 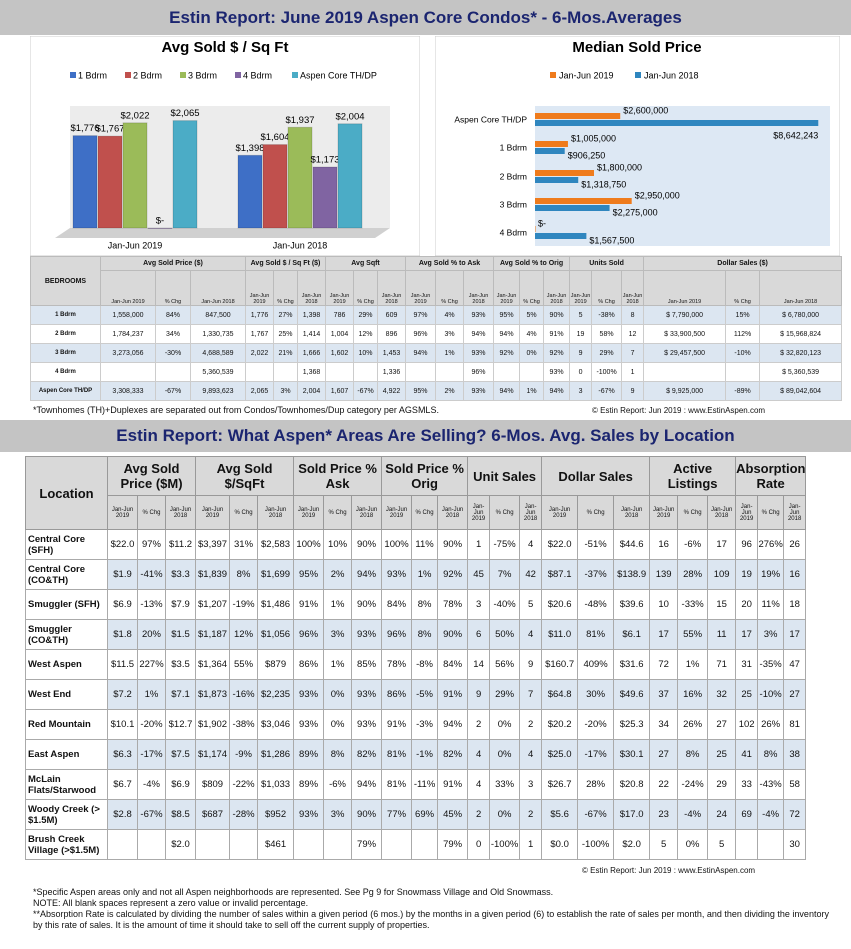 What do you see at coordinates (505, 476) in the screenshot?
I see `column-group-header: Unit Sales` at bounding box center [505, 476].